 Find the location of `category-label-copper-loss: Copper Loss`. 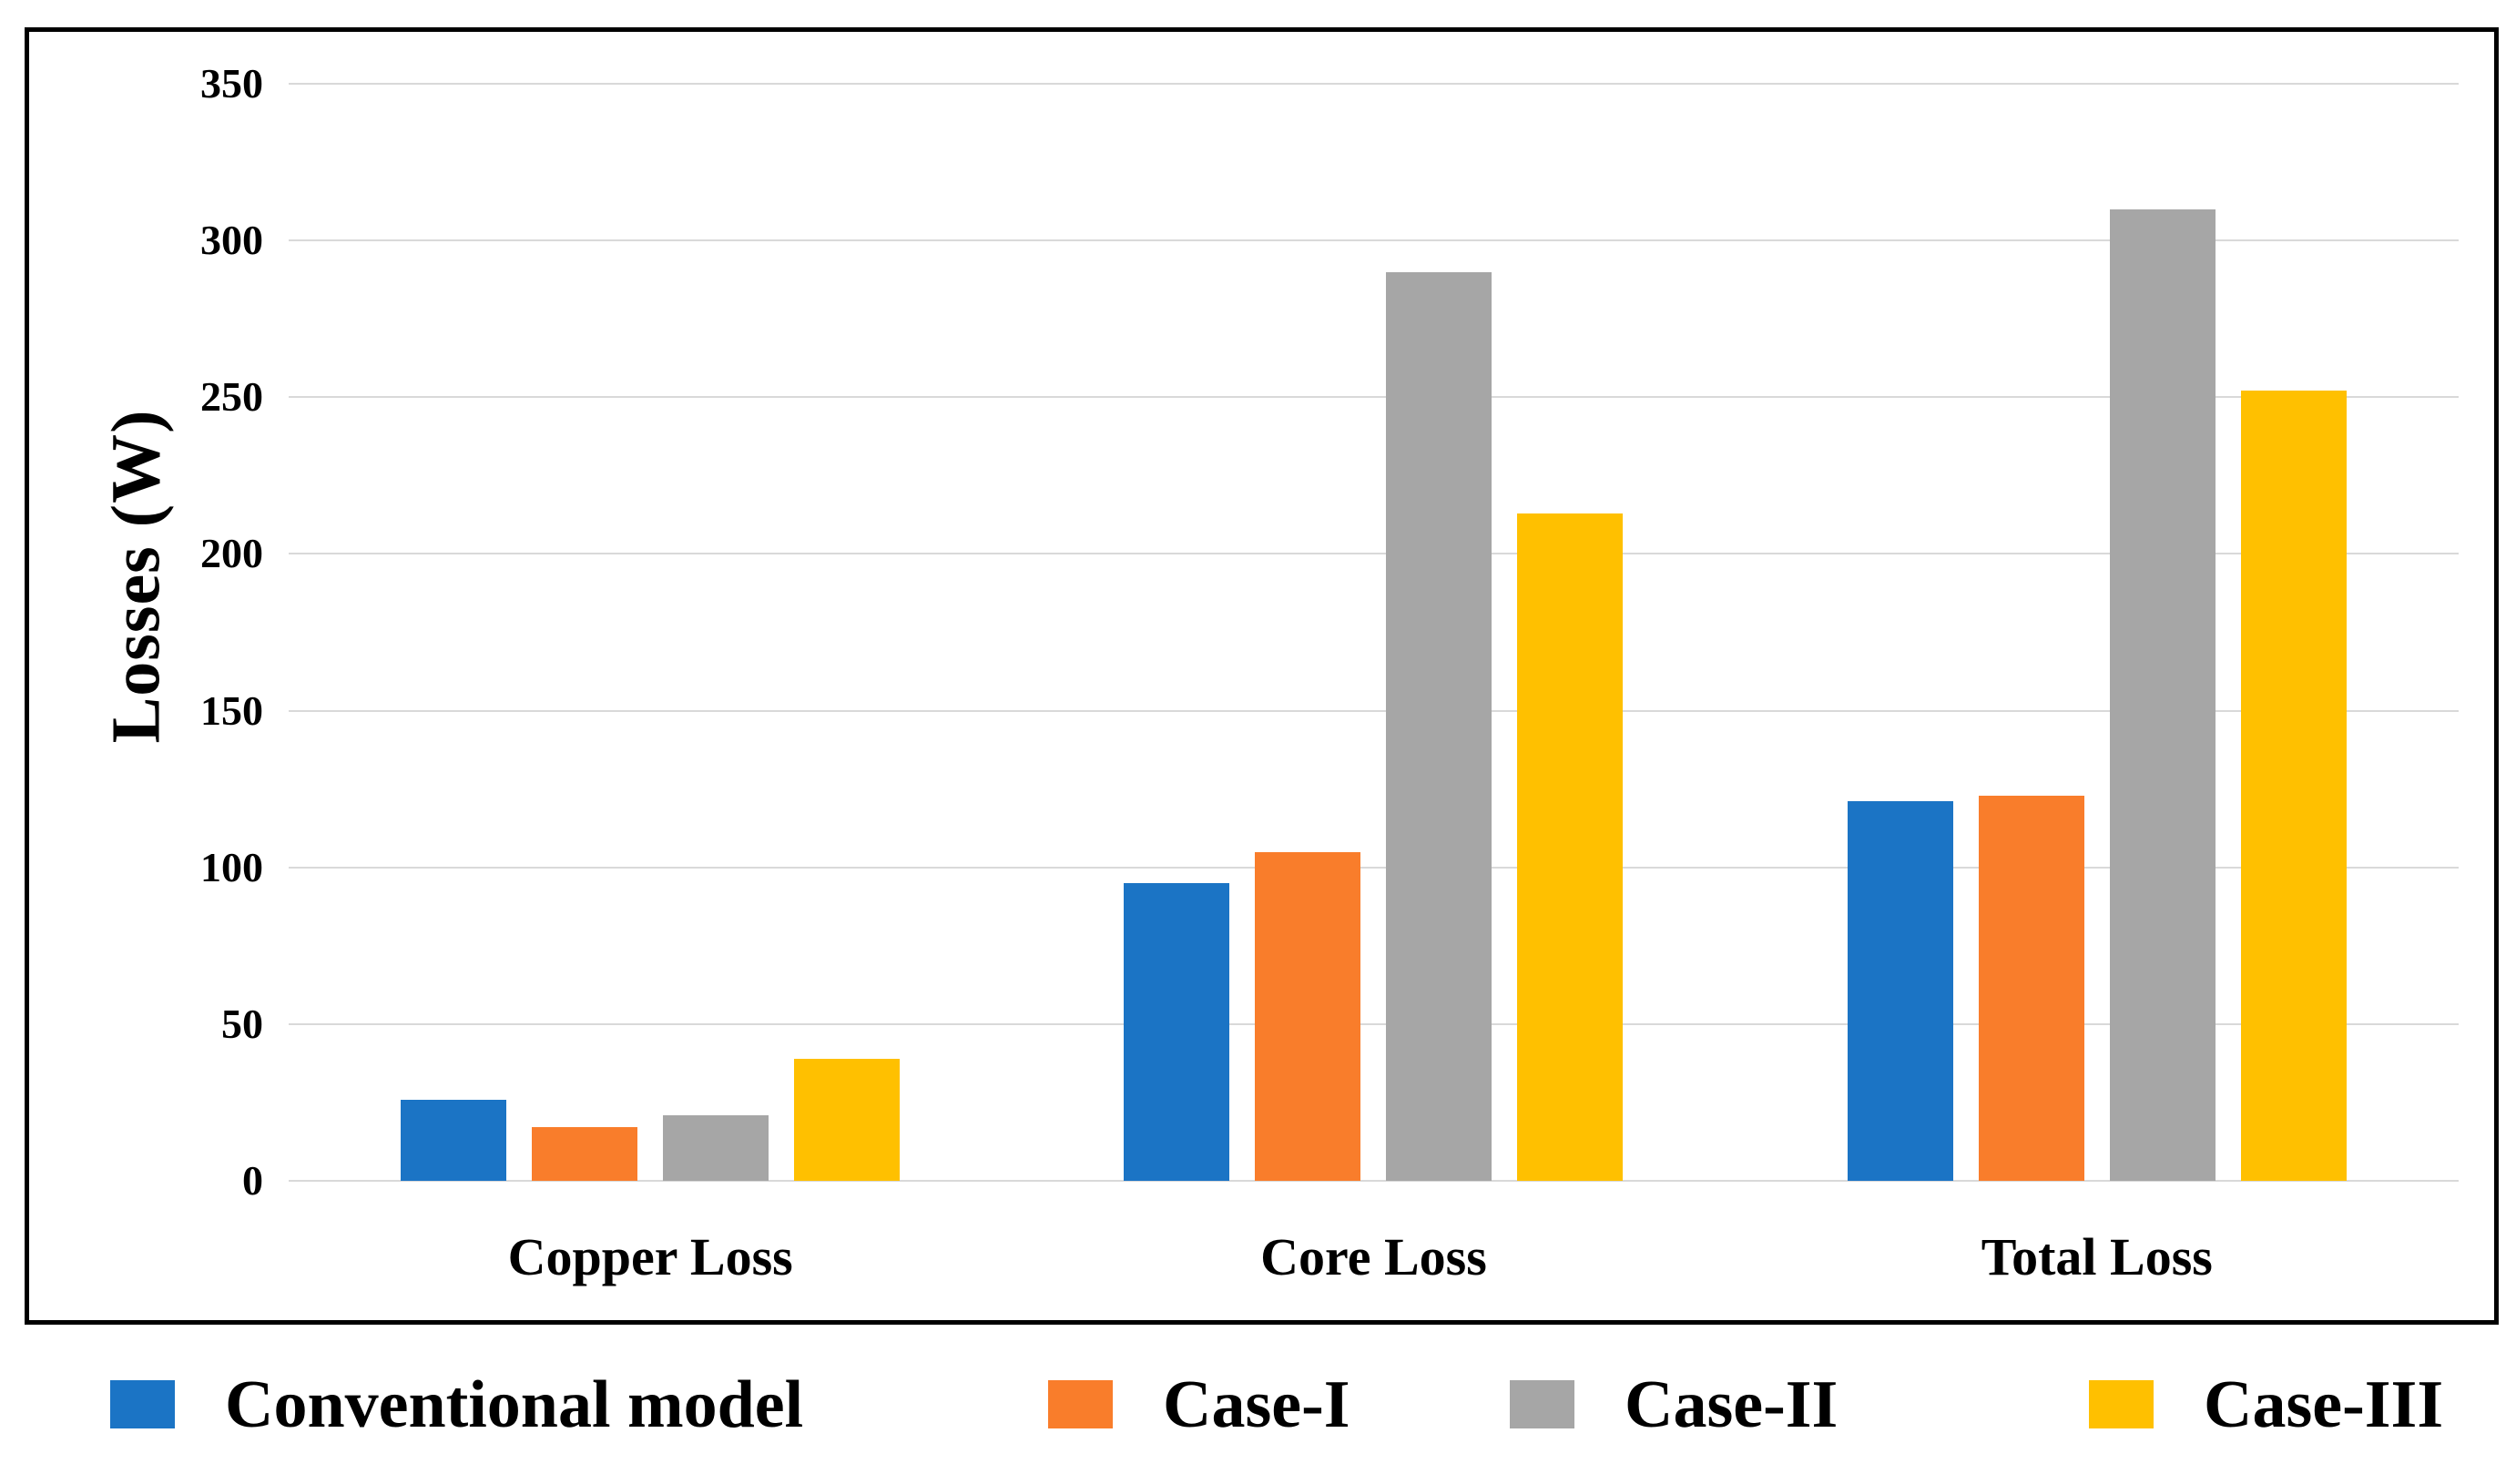

category-label-copper-loss: Copper Loss is located at coordinates (650, 1256).